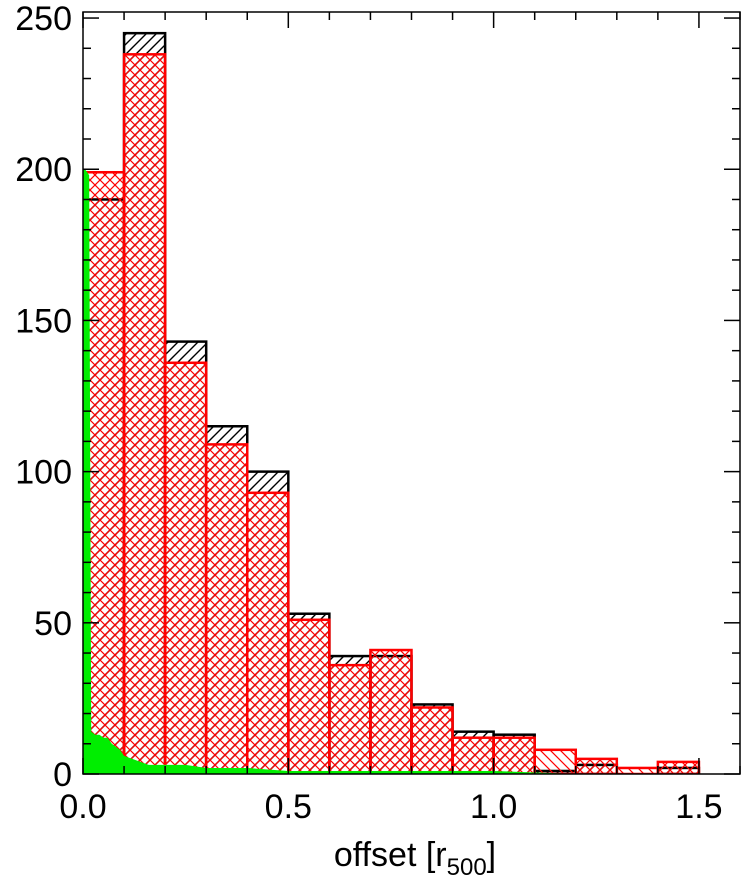 The width and height of the screenshot is (747, 884). I want to click on y-tick-label: 150, so click(43, 321).